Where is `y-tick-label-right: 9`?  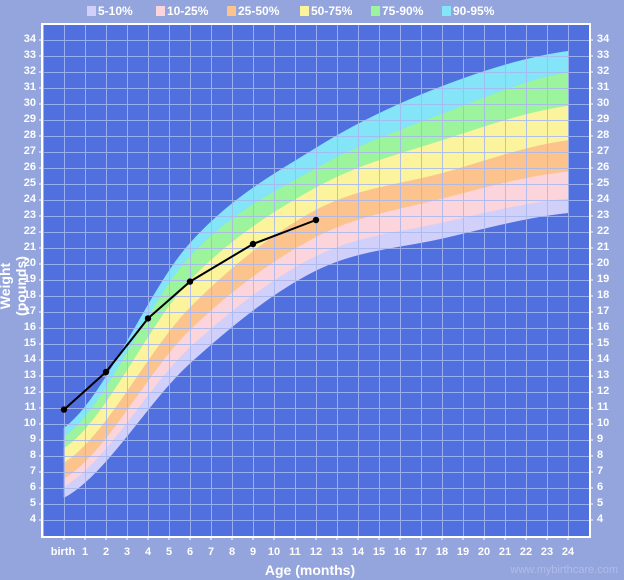
y-tick-label-right: 9 is located at coordinates (600, 439).